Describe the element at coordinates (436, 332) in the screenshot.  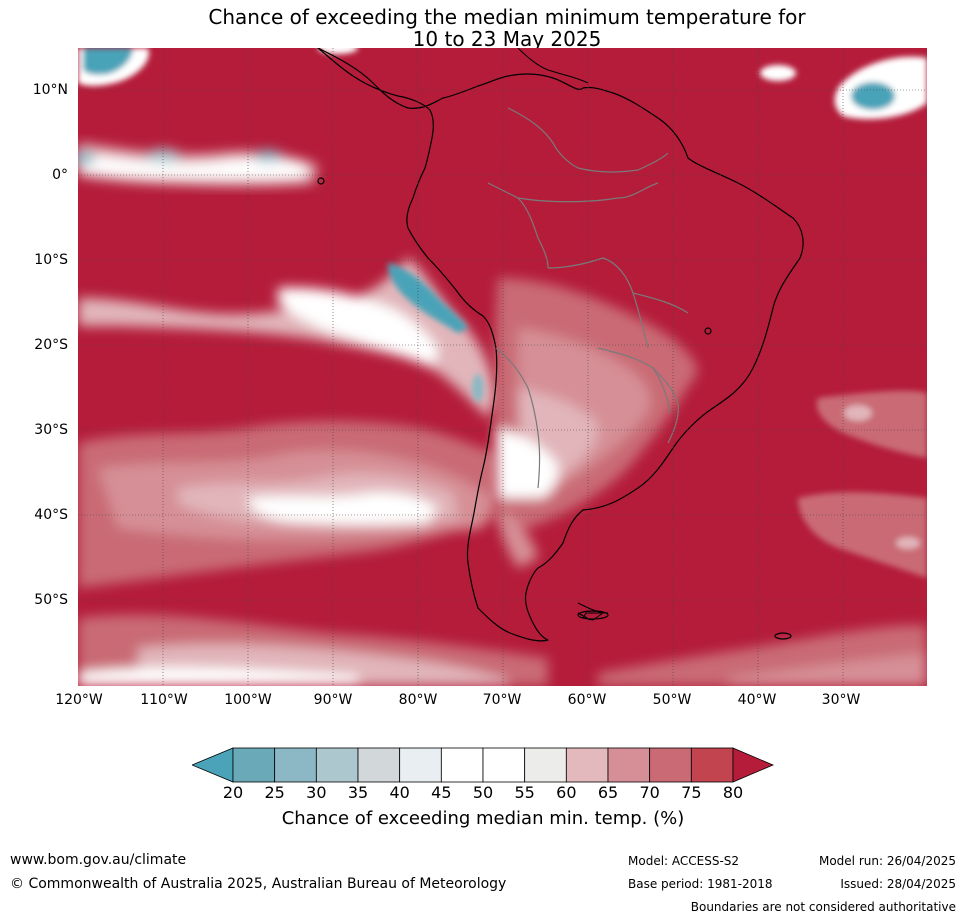
I see `peru-coast-low-patch` at that location.